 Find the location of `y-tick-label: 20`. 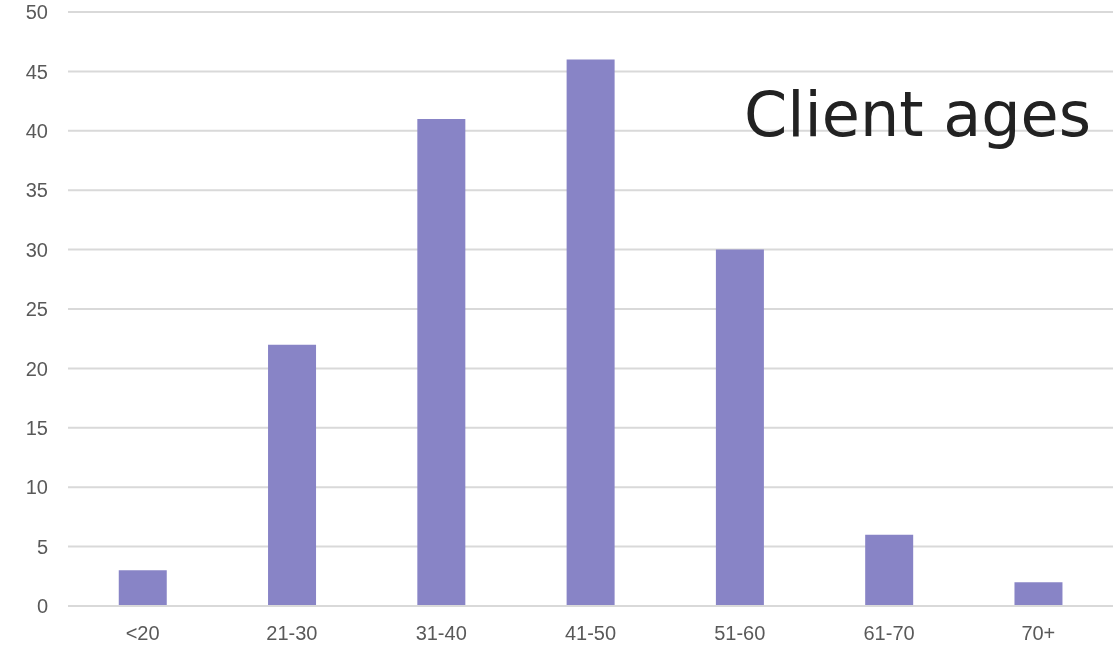

y-tick-label: 20 is located at coordinates (36, 368).